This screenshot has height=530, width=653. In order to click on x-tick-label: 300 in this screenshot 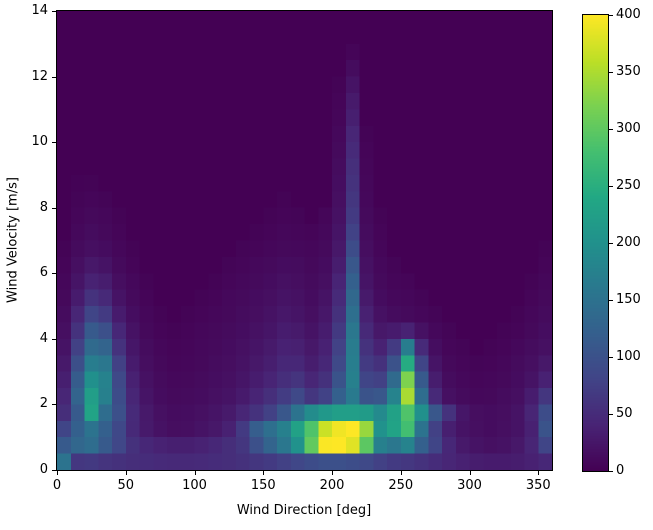, I will do `click(469, 485)`.